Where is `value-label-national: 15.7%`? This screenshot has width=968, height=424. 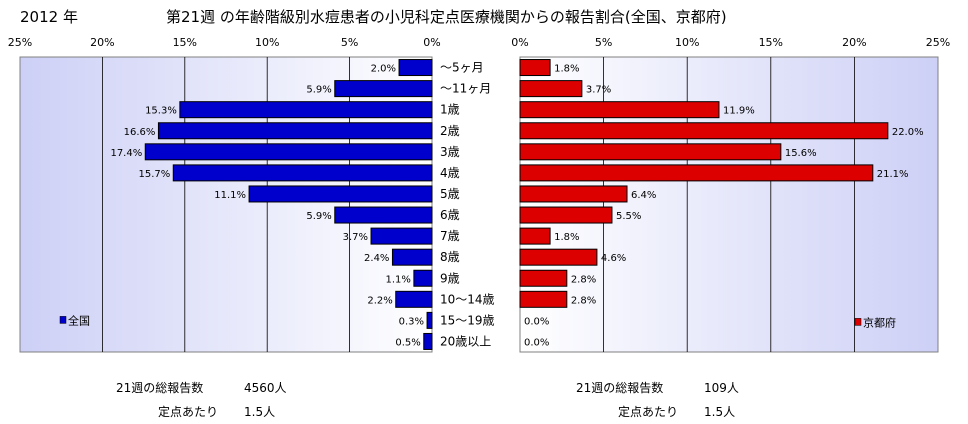
value-label-national: 15.7% is located at coordinates (154, 174).